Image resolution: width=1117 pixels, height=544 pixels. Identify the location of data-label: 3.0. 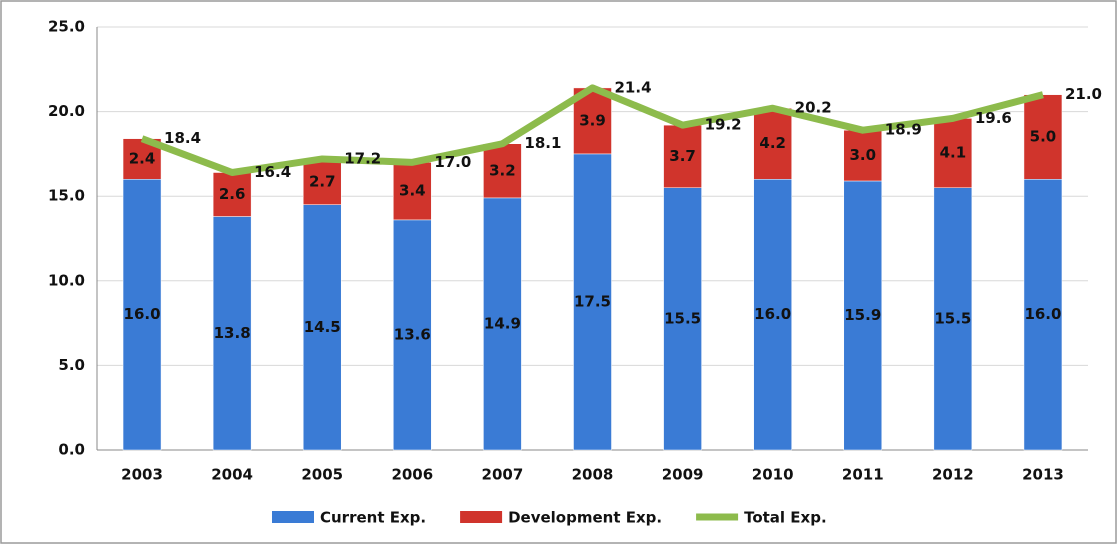
(862, 155).